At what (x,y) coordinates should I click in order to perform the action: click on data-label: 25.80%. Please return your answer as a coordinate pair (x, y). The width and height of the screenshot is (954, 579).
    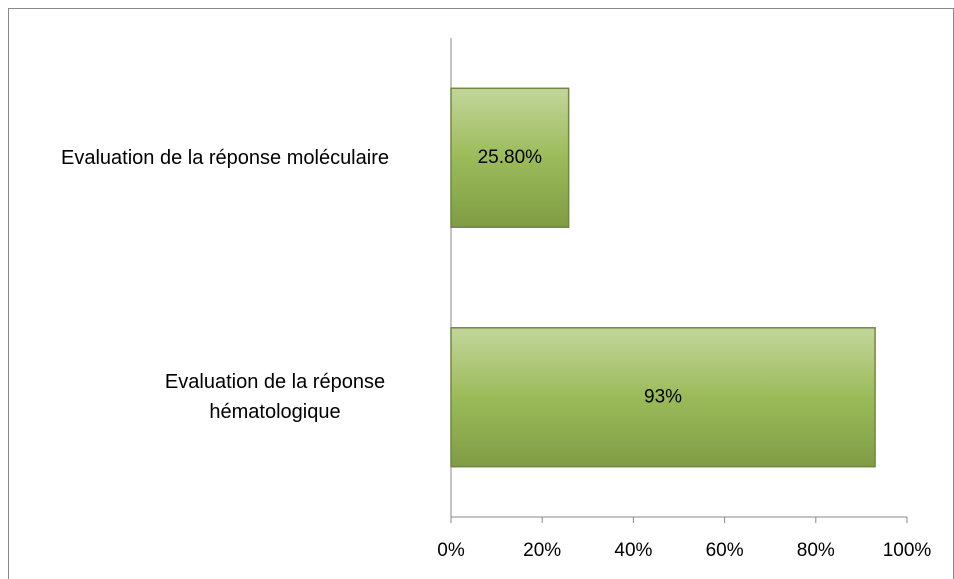
    Looking at the image, I should click on (510, 157).